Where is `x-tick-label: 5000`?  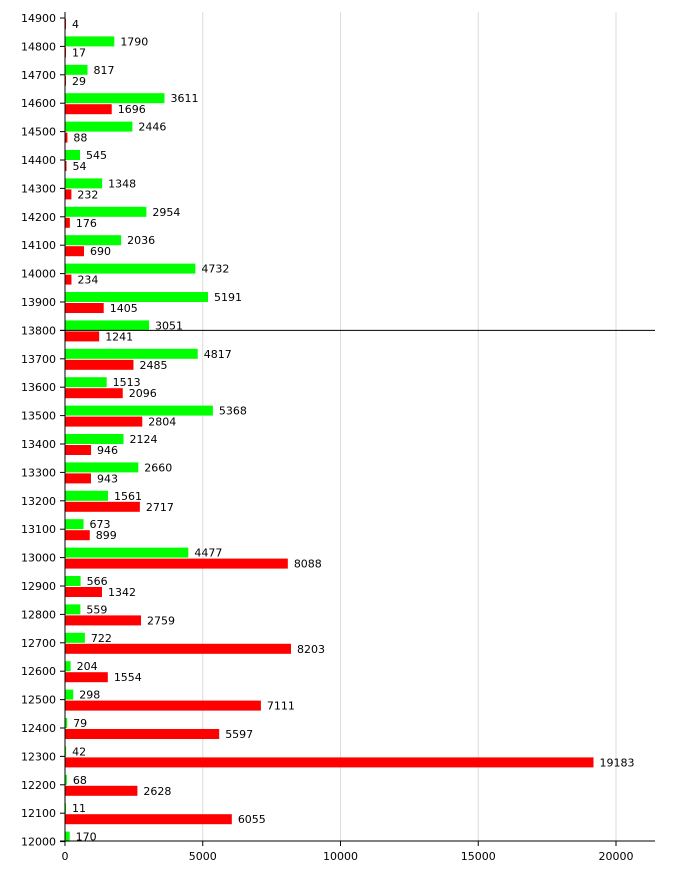 x-tick-label: 5000 is located at coordinates (203, 856).